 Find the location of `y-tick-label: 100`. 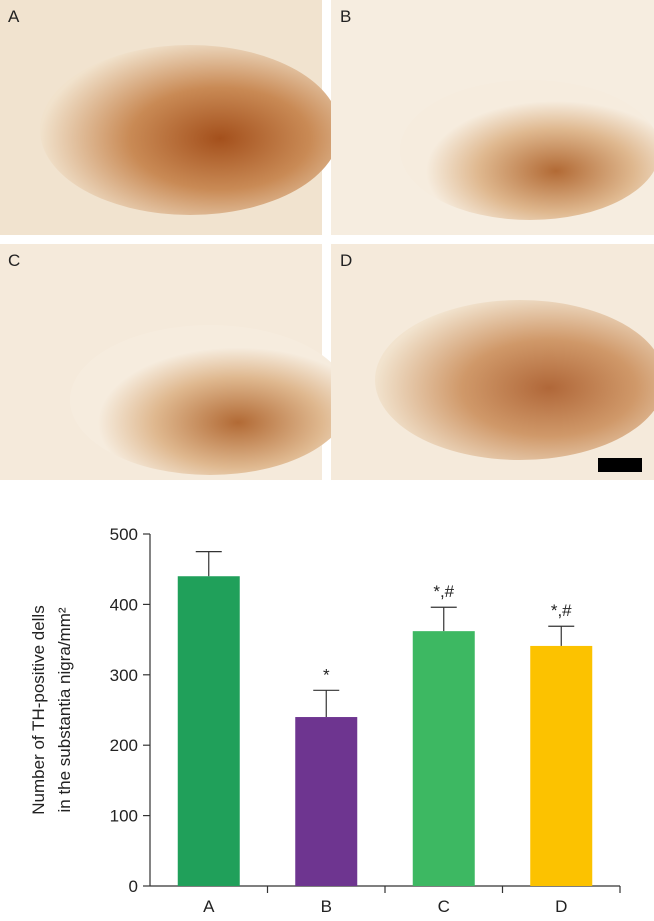

y-tick-label: 100 is located at coordinates (124, 816).